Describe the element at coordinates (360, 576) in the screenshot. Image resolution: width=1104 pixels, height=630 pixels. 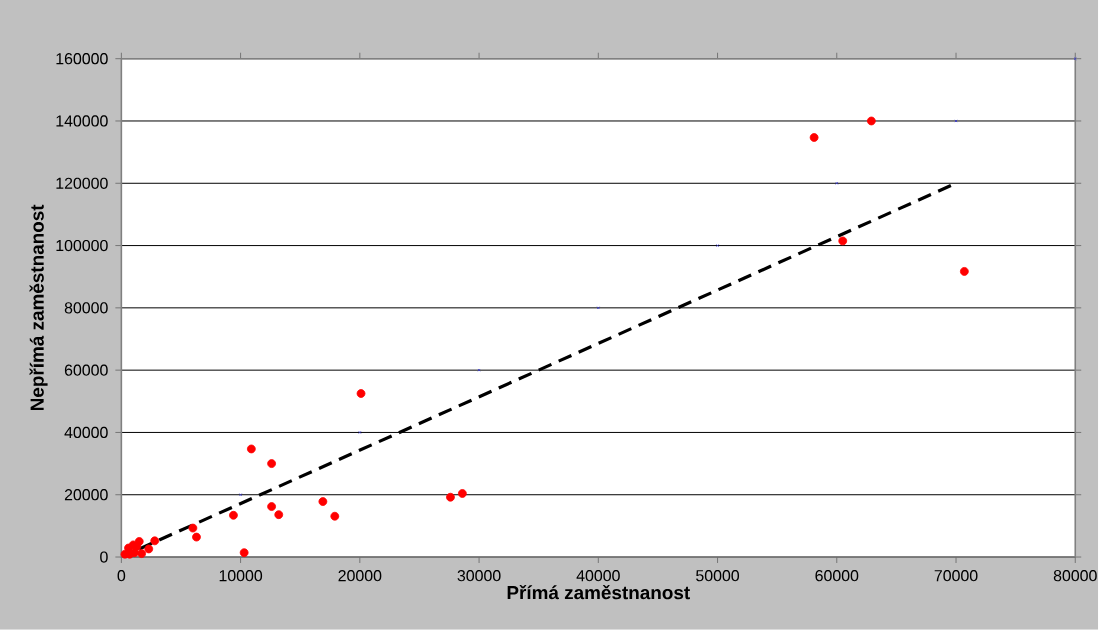
I see `x-tick-label: 20000` at that location.